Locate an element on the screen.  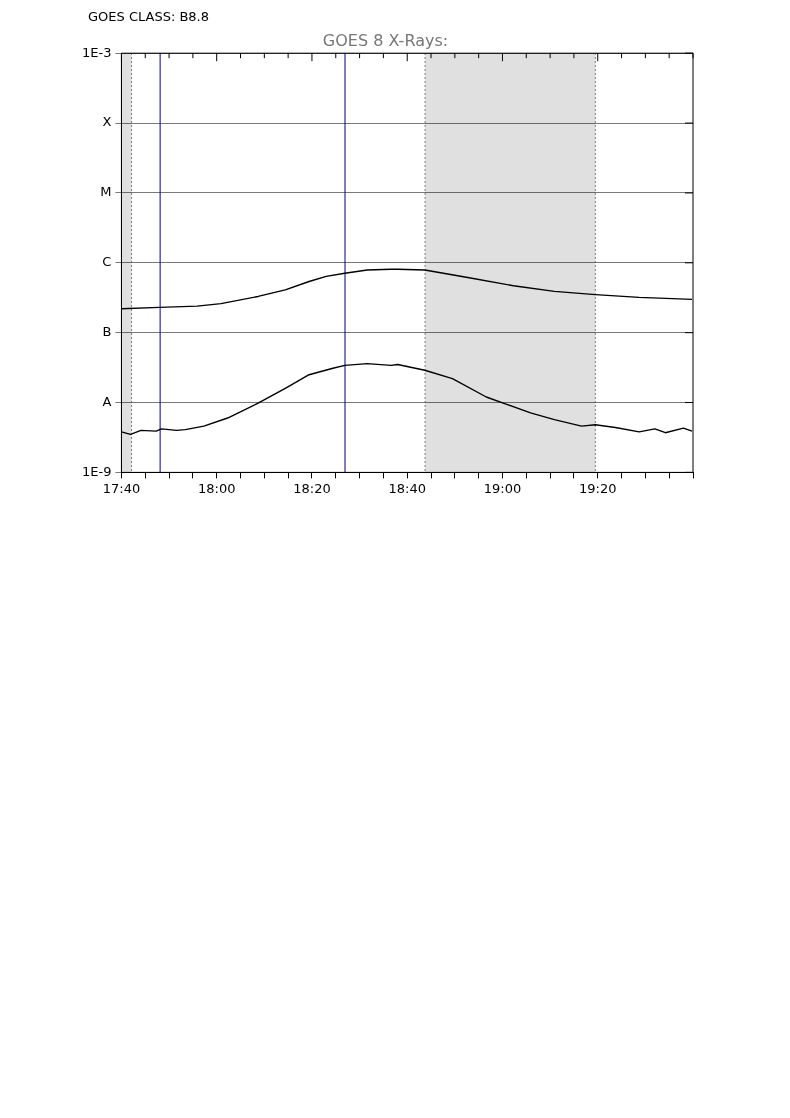
y-tick-label: A is located at coordinates (107, 401).